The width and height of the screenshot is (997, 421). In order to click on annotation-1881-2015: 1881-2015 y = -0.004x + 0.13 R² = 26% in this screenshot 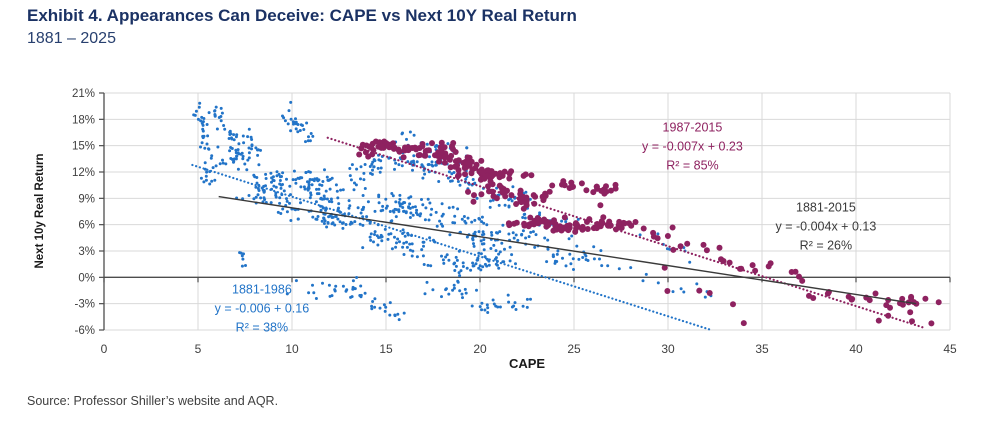, I will do `click(826, 227)`.